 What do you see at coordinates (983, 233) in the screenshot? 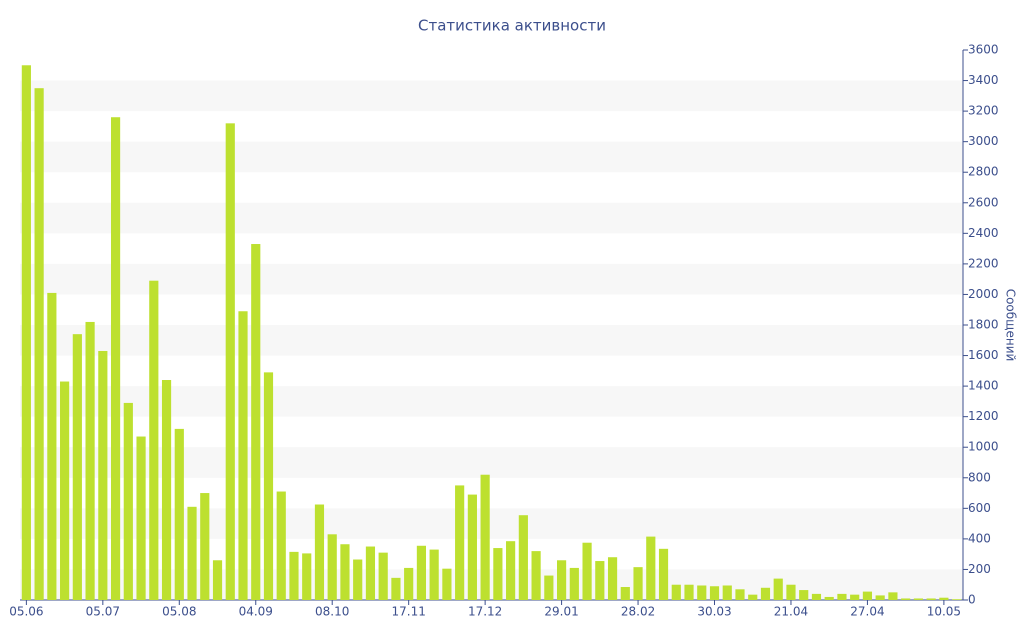
I see `y-tick-label: 2400` at bounding box center [983, 233].